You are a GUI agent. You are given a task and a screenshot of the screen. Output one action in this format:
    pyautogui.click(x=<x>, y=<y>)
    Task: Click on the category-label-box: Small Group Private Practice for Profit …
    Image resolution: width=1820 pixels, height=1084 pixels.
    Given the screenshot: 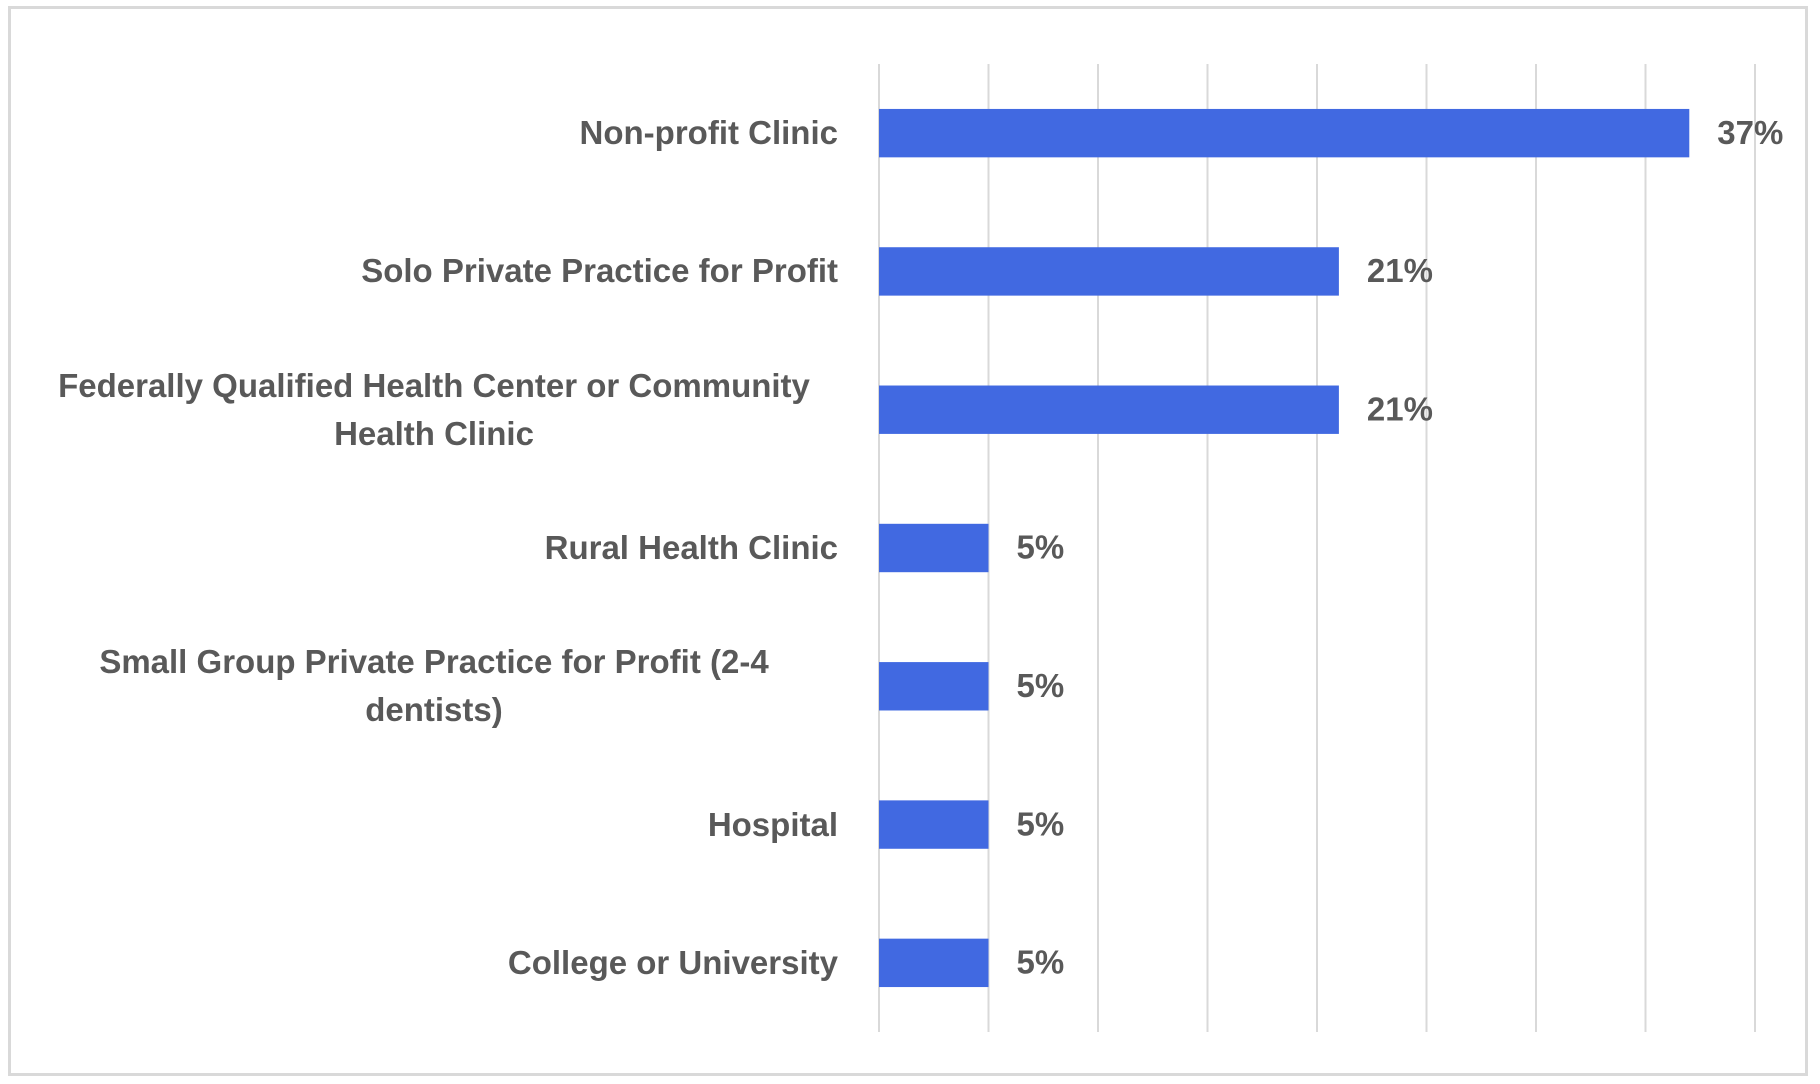 What is the action you would take?
    pyautogui.click(x=434, y=686)
    